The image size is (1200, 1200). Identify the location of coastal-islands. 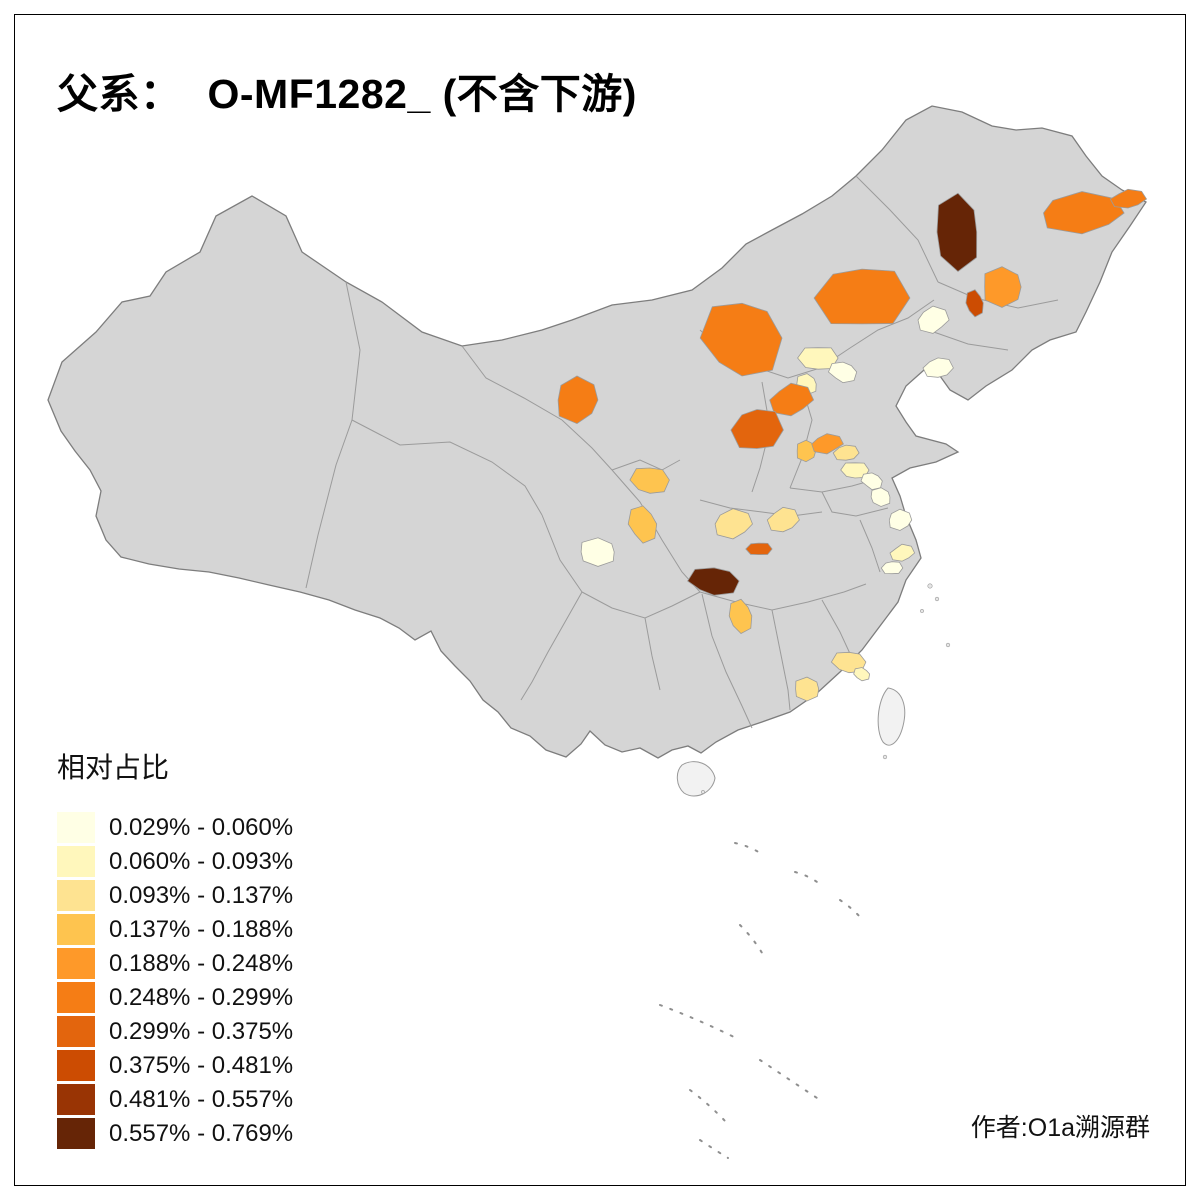
(826, 688).